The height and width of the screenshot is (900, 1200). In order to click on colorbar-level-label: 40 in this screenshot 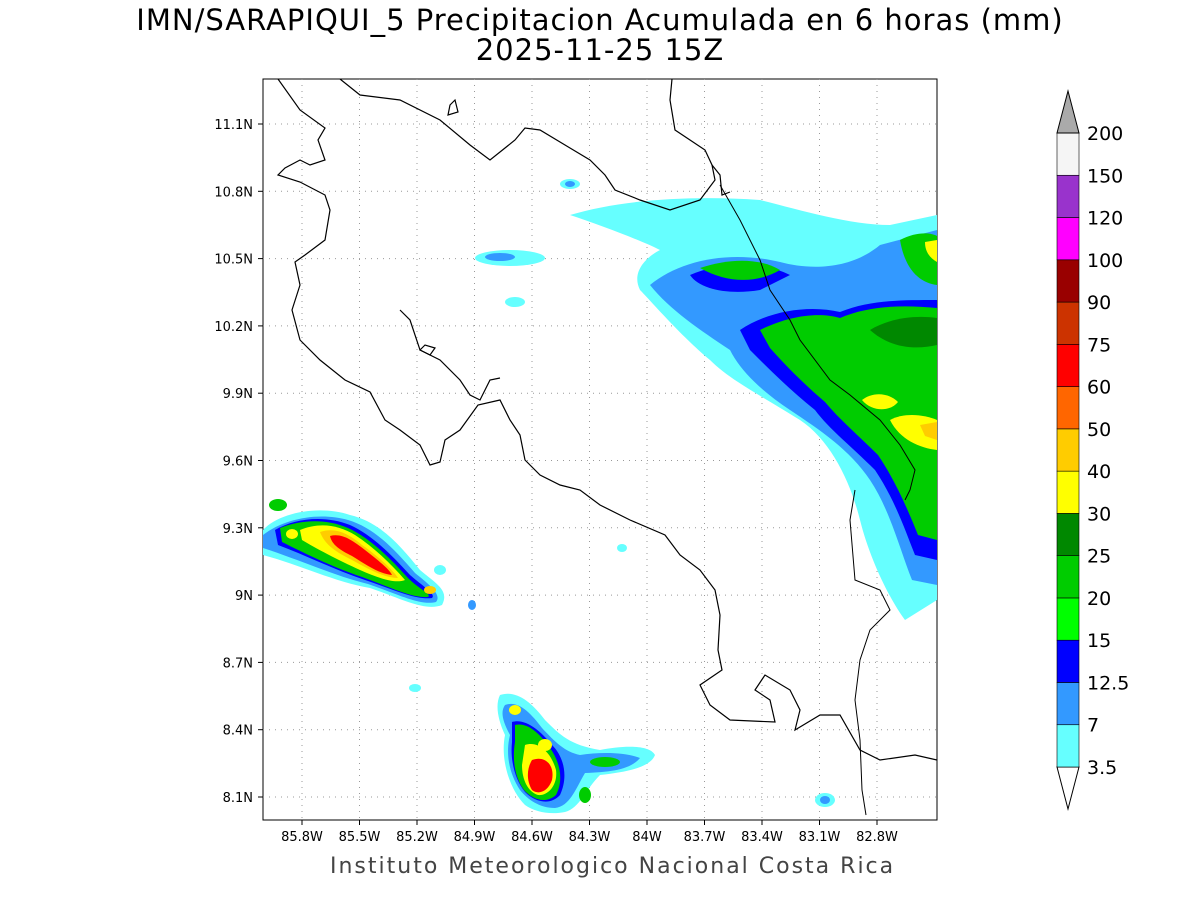, I will do `click(1099, 472)`.